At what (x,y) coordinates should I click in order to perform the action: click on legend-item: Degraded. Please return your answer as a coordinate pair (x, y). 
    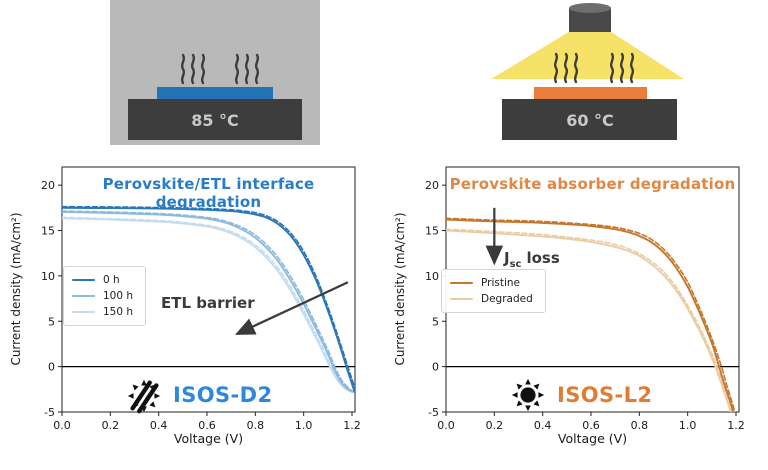
    Looking at the image, I should click on (491, 299).